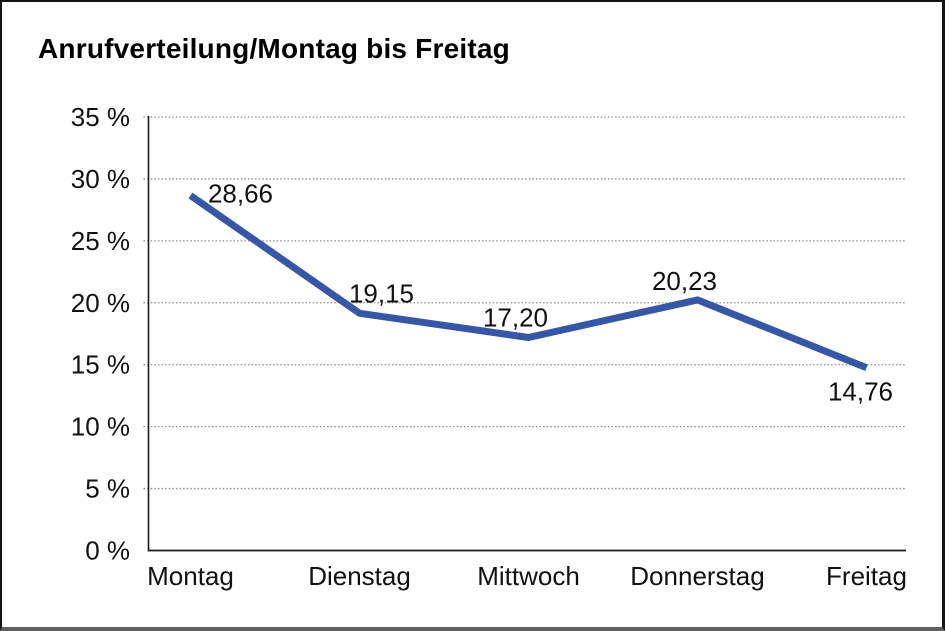 The image size is (945, 631). I want to click on y-tick-label: 25 %, so click(100, 241).